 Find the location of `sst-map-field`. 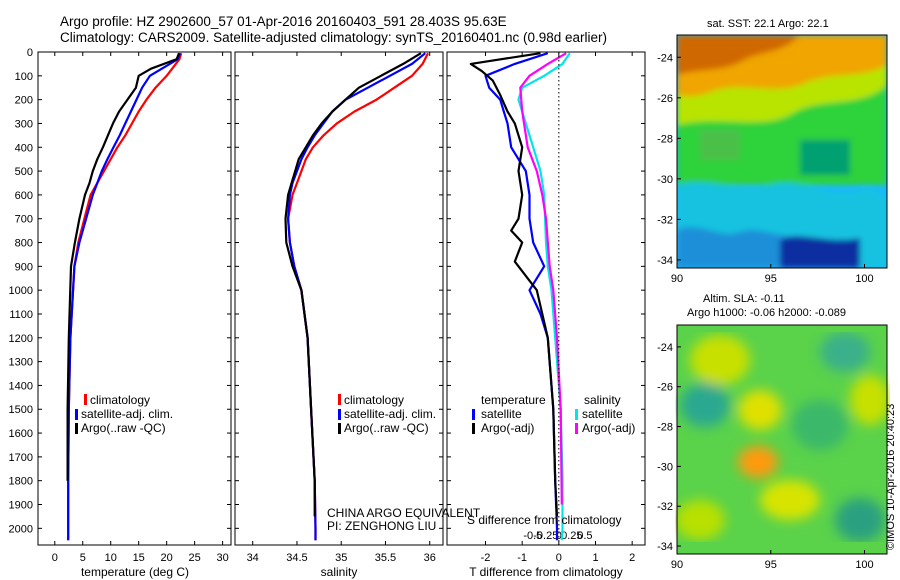

sst-map-field is located at coordinates (782, 151).